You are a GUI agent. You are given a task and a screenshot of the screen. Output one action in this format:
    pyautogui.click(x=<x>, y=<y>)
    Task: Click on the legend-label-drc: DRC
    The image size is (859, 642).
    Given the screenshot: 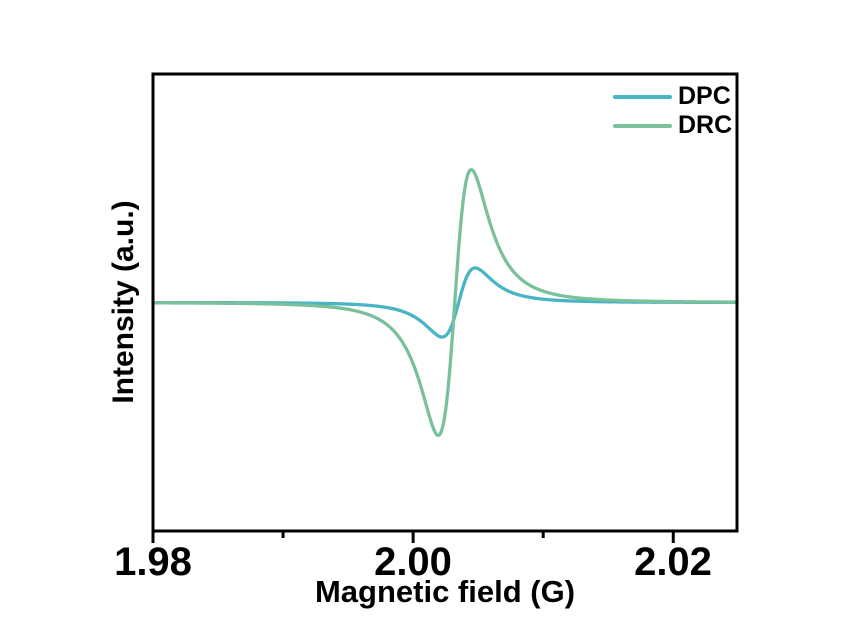 What is the action you would take?
    pyautogui.click(x=705, y=125)
    